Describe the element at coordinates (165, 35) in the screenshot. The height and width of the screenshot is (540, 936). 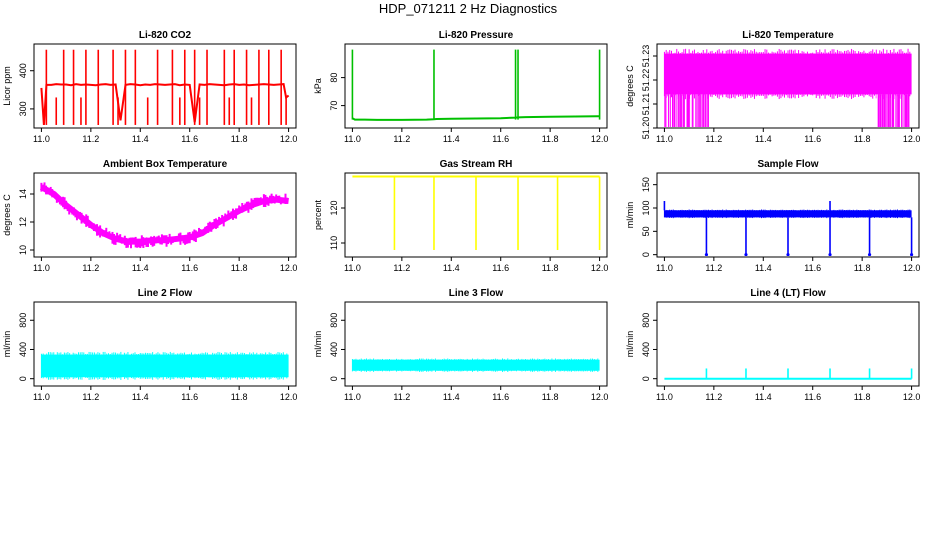
I see `chart-title: Li-820 CO2` at that location.